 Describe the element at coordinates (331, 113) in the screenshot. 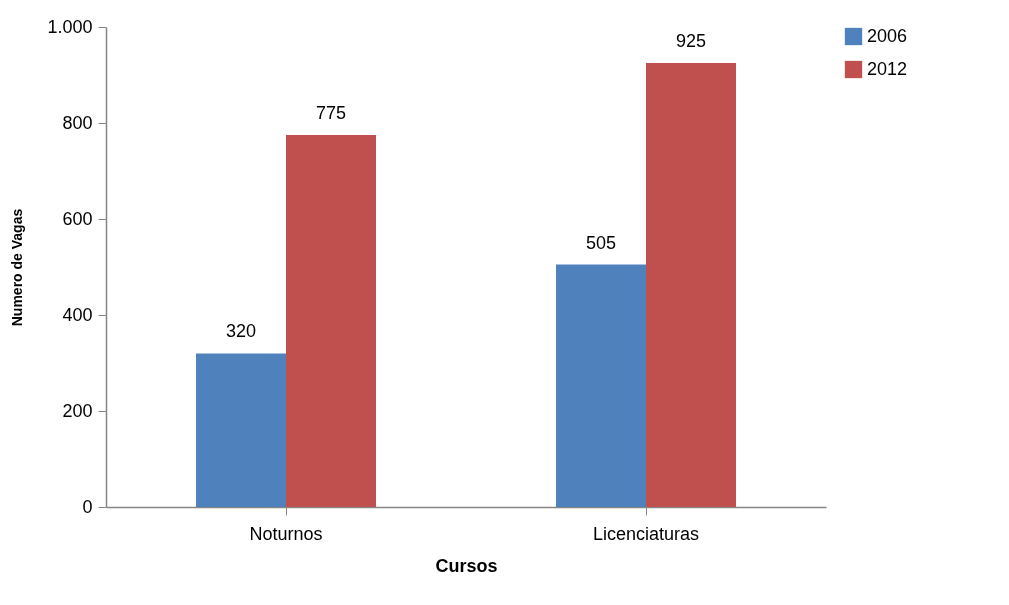

I see `data-label: 775` at that location.